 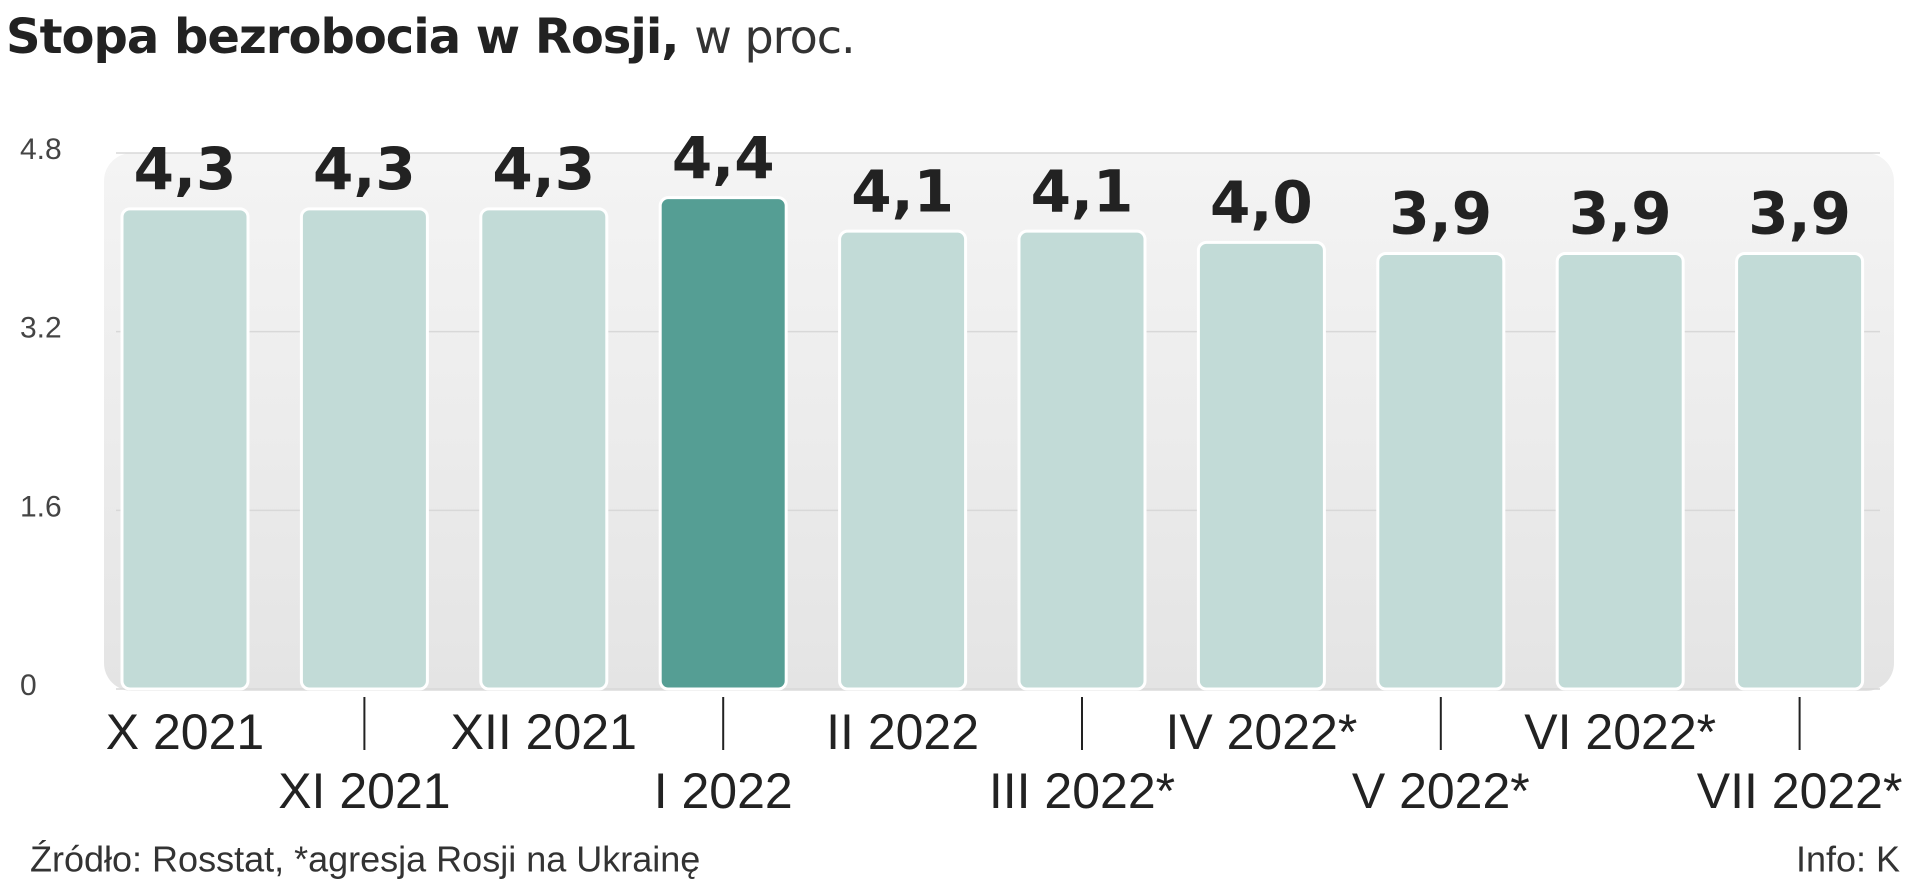 What do you see at coordinates (364, 791) in the screenshot?
I see `x-tick-label: XI 2021` at bounding box center [364, 791].